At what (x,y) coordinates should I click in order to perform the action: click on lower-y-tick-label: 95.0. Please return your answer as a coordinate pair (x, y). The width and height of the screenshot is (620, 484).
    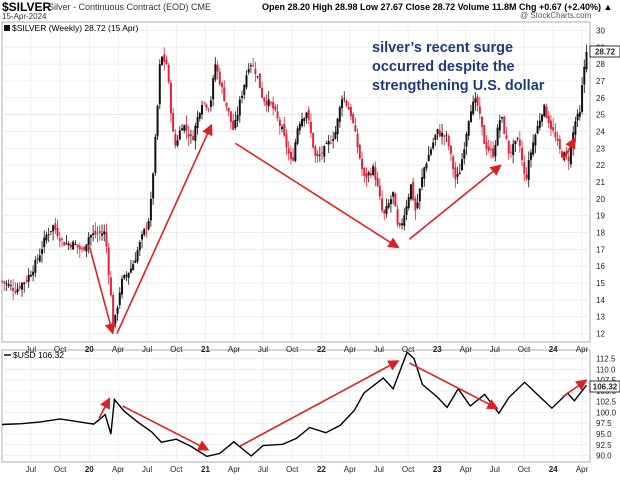
    Looking at the image, I should click on (604, 434).